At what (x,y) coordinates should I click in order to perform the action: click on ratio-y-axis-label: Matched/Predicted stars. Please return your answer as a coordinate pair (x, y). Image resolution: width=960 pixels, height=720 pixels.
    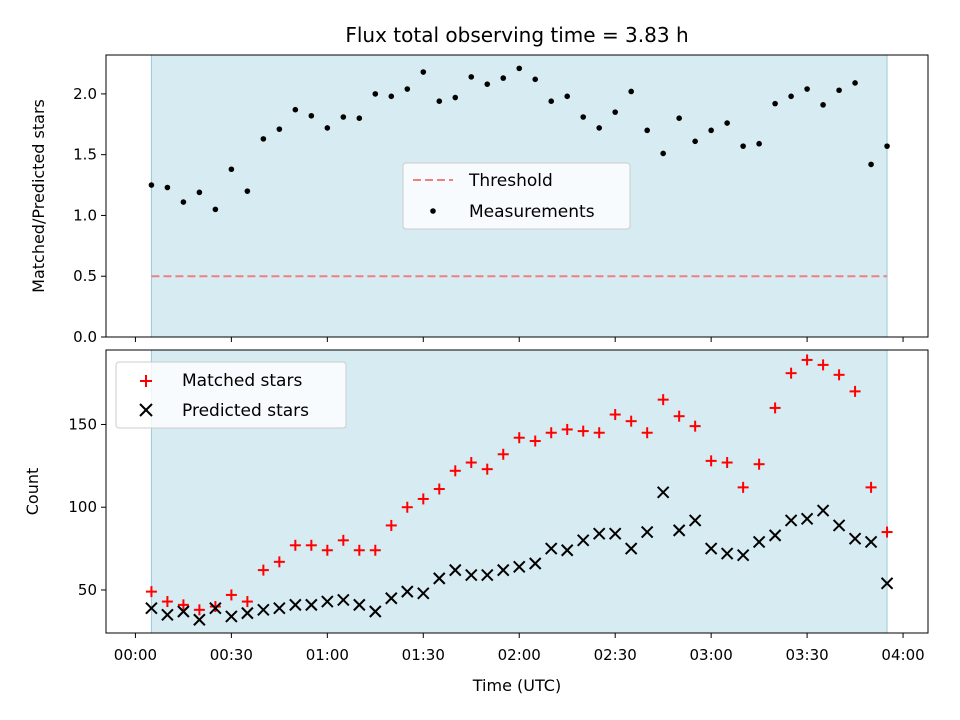
    Looking at the image, I should click on (38, 196).